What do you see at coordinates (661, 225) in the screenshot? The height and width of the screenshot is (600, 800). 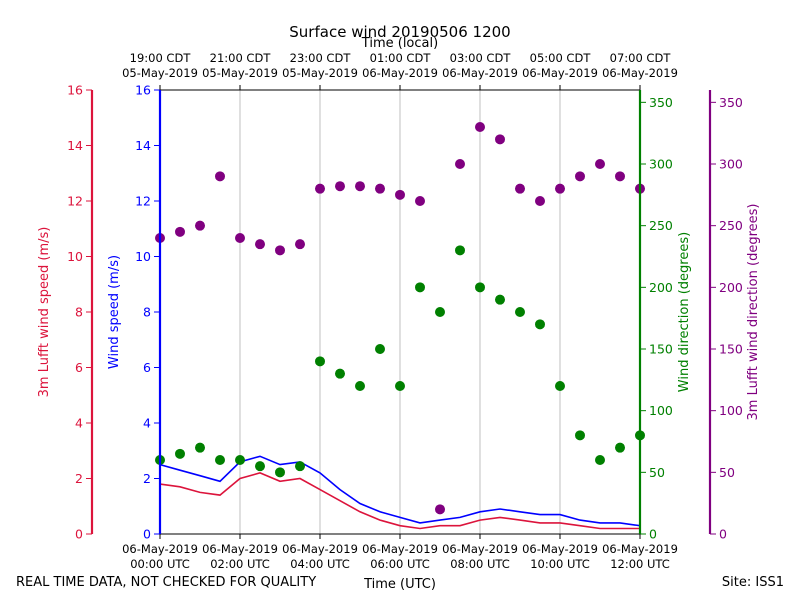 I see `axis-tick-label: 250` at bounding box center [661, 225].